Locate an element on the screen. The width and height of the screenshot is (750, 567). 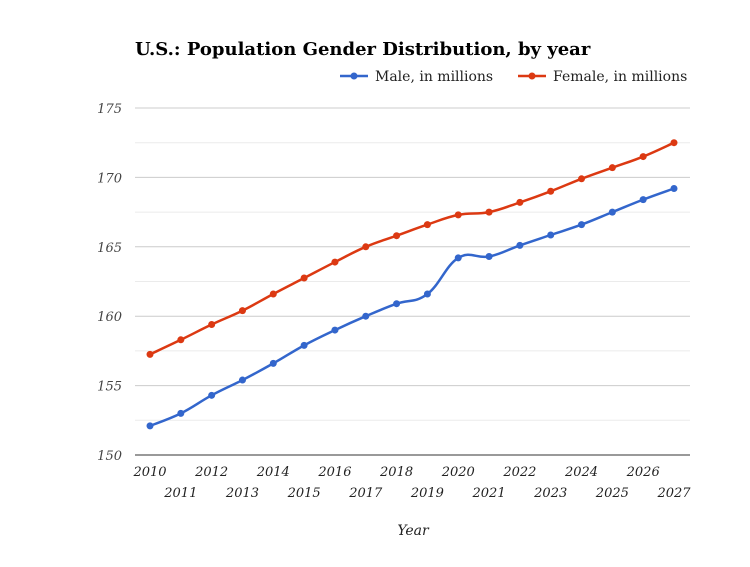
x-tick-label: 2020 is located at coordinates (458, 472).